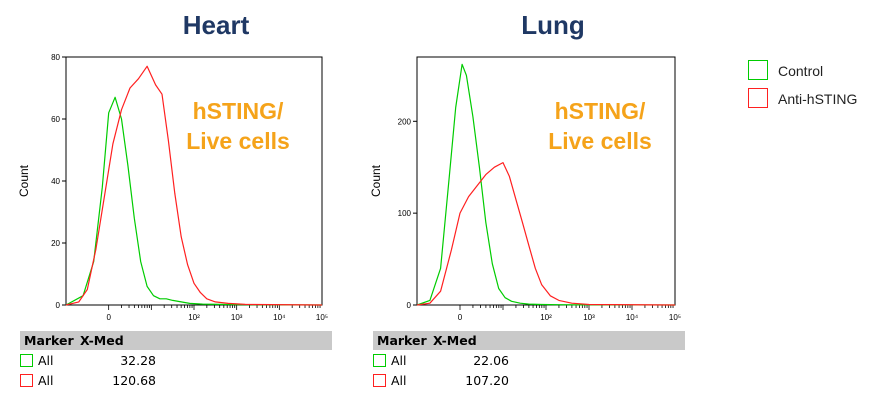 This screenshot has width=880, height=405. Describe the element at coordinates (138, 360) in the screenshot. I see `stats-value: 32.28` at that location.